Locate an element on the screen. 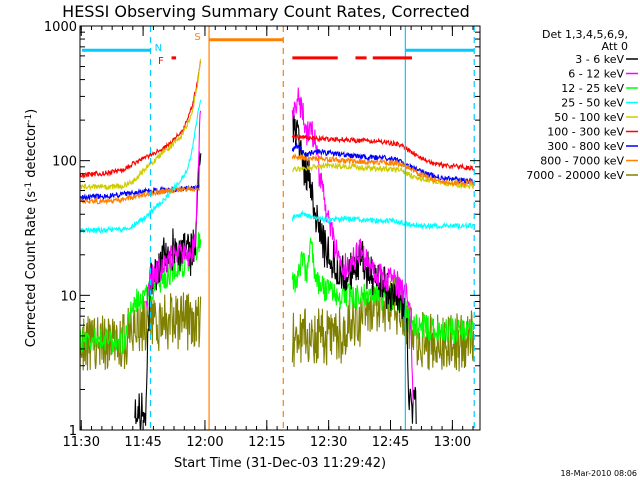  x-tick-label-7: 13:00 is located at coordinates (452, 442).